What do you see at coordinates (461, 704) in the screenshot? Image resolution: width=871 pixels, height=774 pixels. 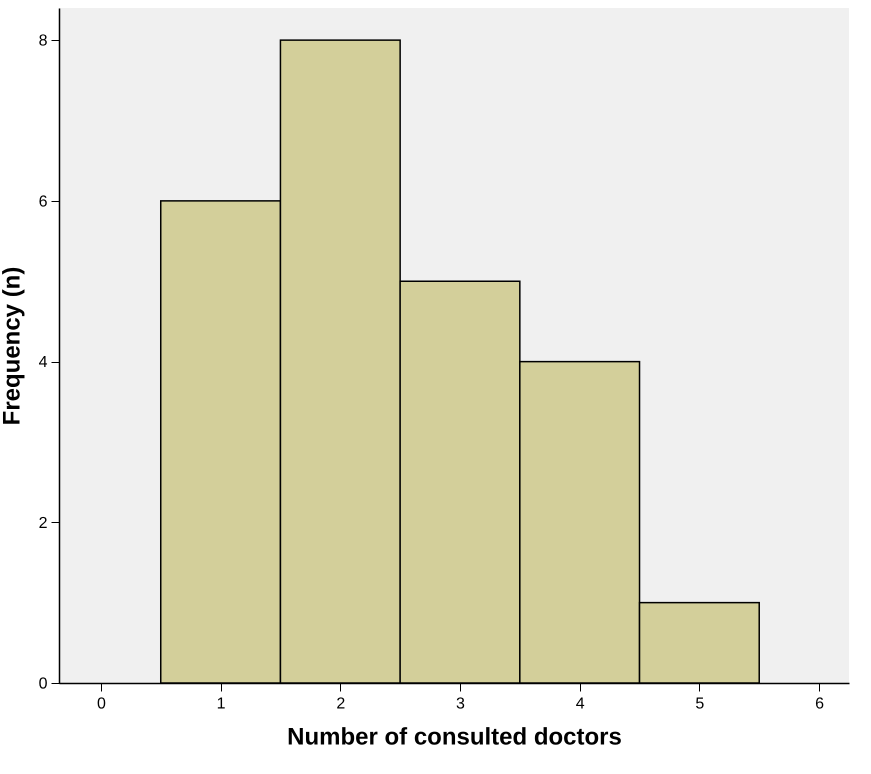 I see `x-tick-label: 3` at bounding box center [461, 704].